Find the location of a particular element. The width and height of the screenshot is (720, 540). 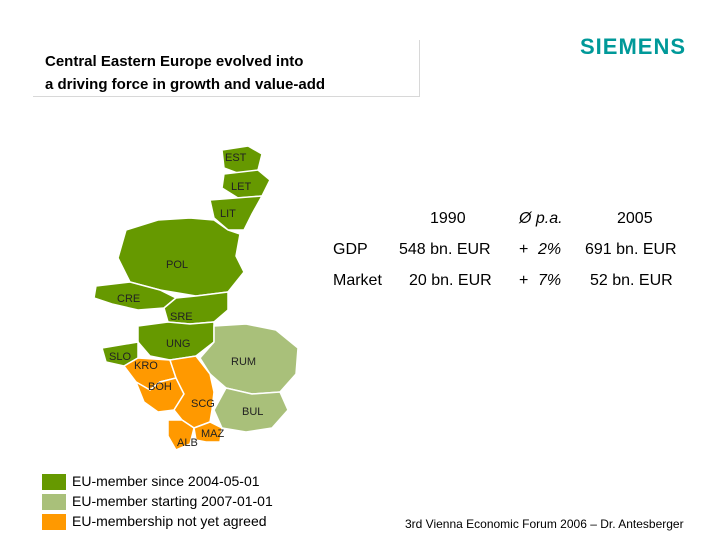

label-let: LET is located at coordinates (241, 187).